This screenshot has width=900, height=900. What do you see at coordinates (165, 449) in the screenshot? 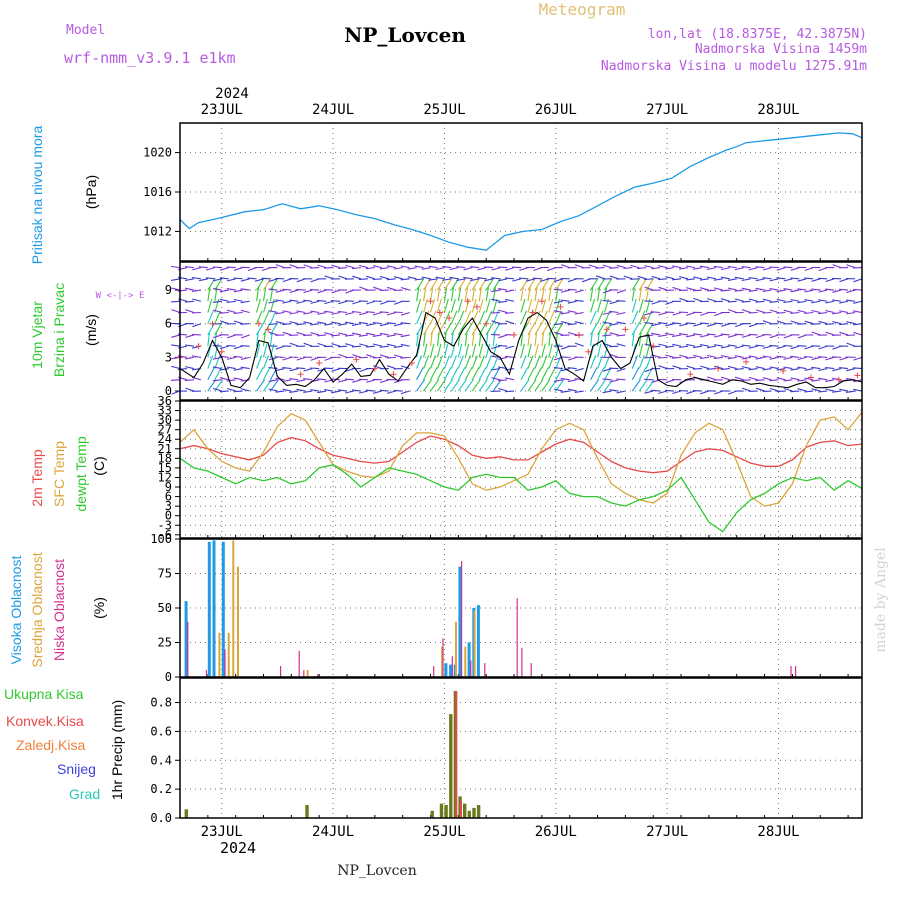
I see `y-tick-label: 21` at bounding box center [165, 449].